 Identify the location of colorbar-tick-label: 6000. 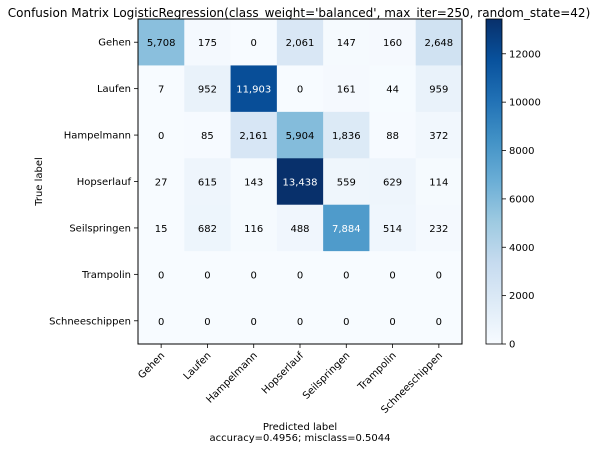
(521, 199).